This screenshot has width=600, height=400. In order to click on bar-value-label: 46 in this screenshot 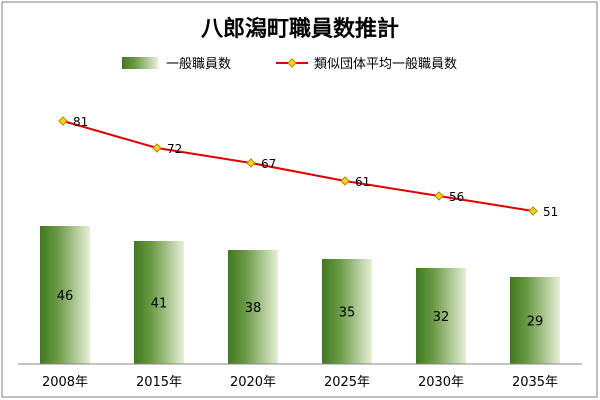, I will do `click(65, 296)`.